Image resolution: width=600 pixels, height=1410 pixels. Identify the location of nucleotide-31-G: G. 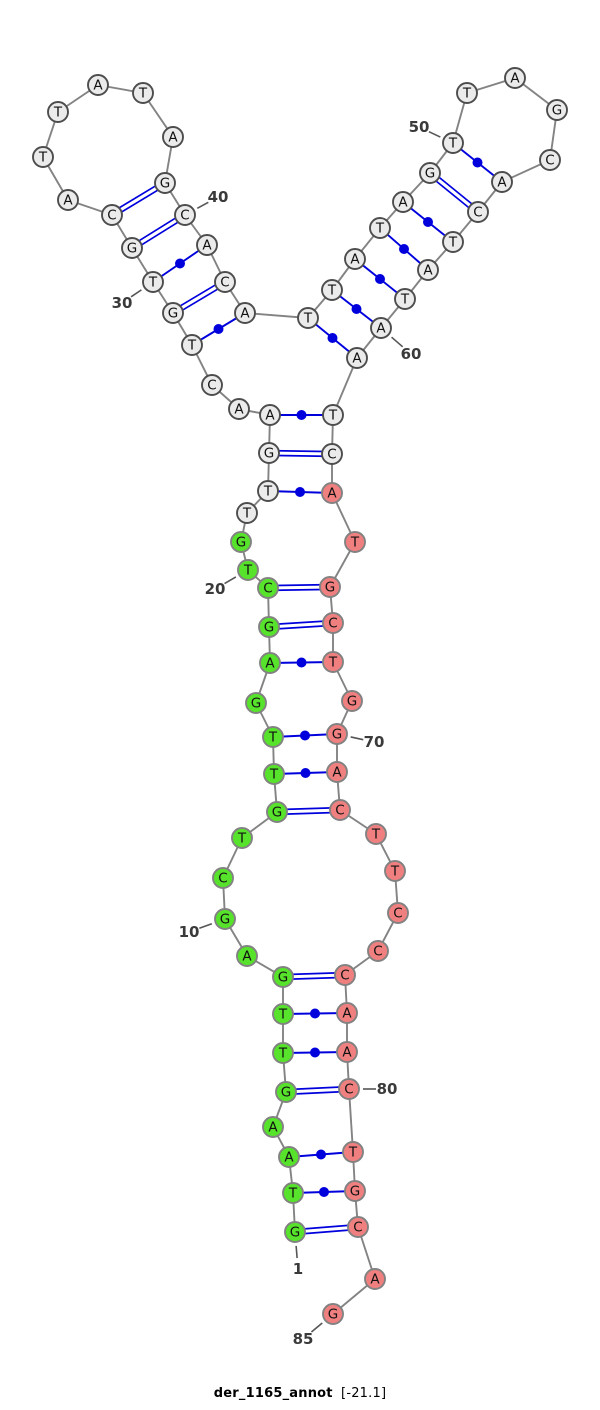
(132, 248).